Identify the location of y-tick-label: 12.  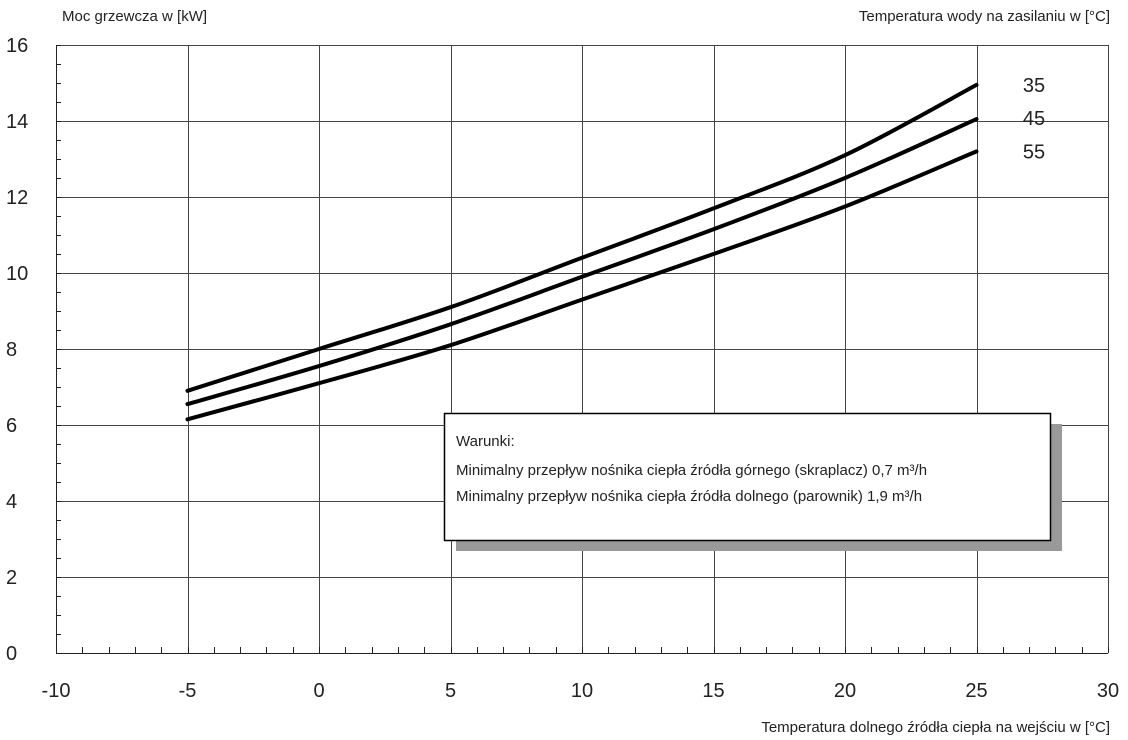
(17, 198).